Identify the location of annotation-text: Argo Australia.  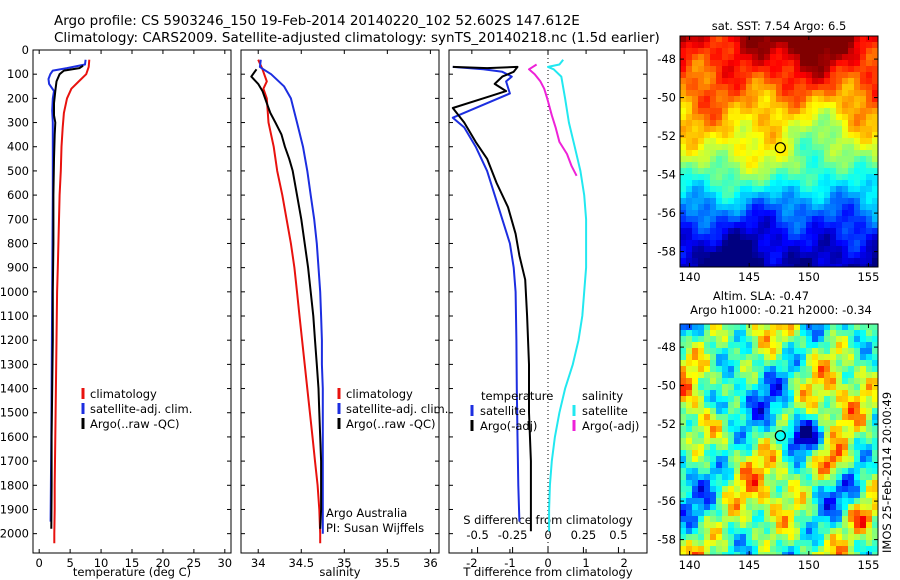
(366, 513).